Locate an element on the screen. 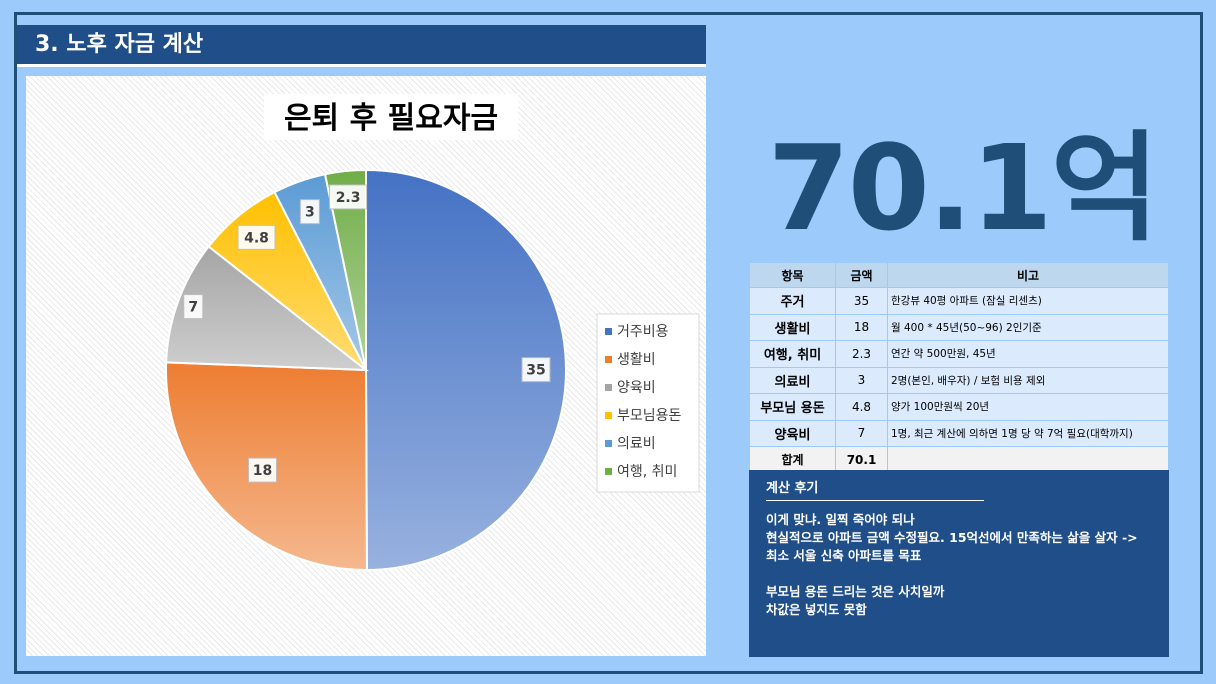  table-cell-amount: 4.8 is located at coordinates (861, 407).